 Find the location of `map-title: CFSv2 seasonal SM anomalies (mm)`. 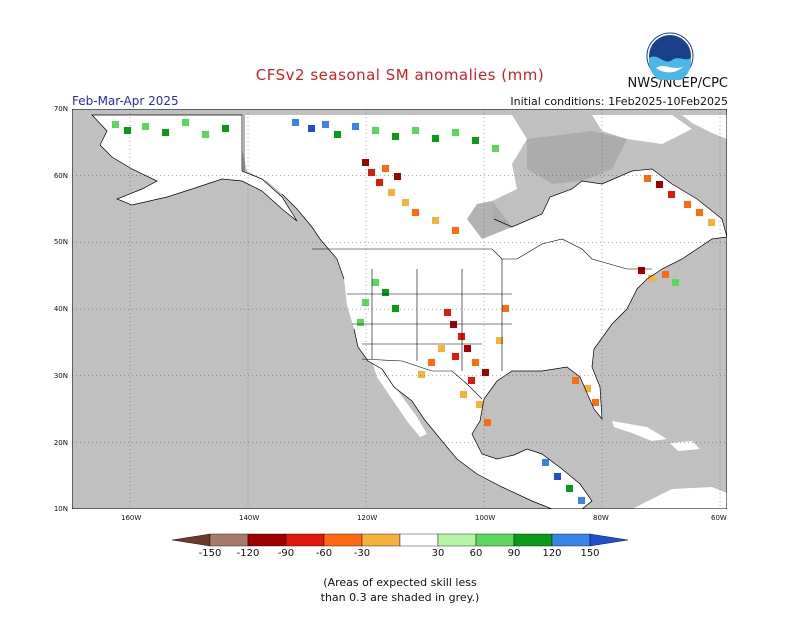

map-title: CFSv2 seasonal SM anomalies (mm) is located at coordinates (400, 75).